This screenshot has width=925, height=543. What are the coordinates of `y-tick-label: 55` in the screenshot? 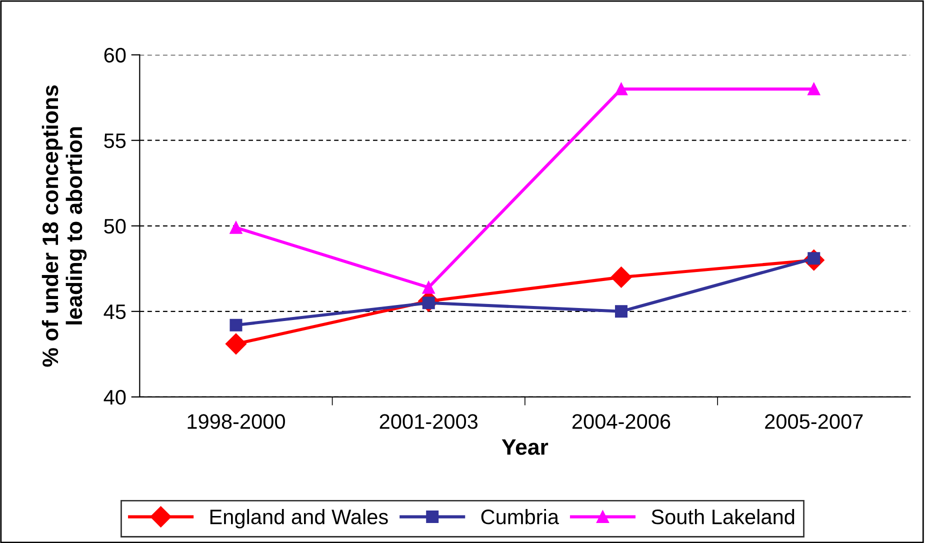 It's located at (115, 141).